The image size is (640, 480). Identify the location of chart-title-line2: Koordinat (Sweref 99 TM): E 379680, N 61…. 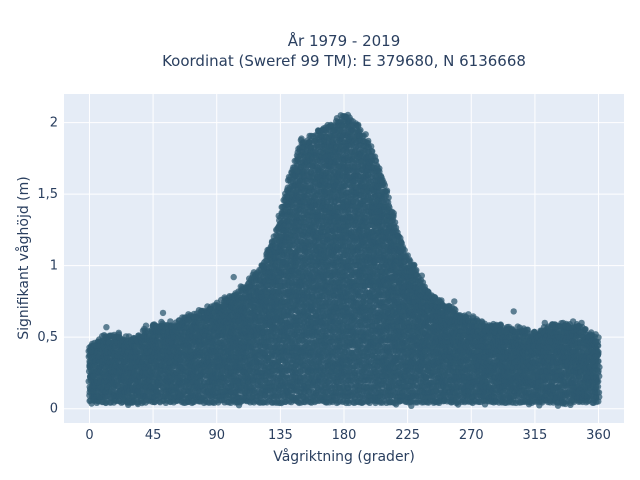
(344, 61).